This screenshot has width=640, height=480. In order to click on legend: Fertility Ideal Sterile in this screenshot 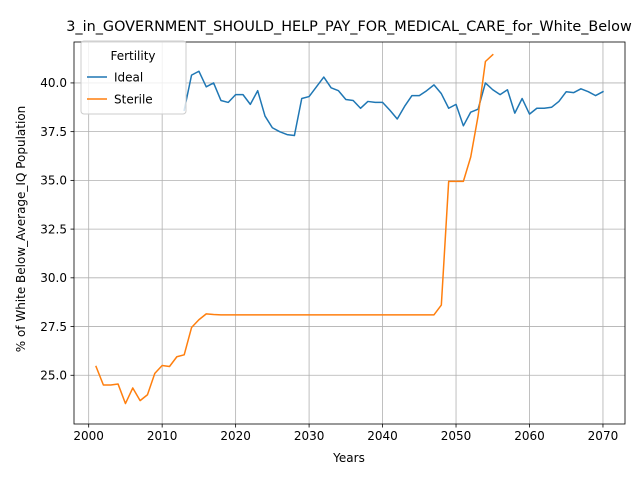, I will do `click(133, 77)`.